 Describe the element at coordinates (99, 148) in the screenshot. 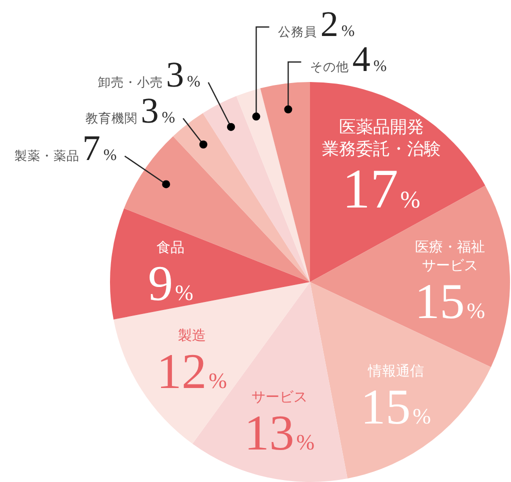

I see `data-label: 7%` at that location.